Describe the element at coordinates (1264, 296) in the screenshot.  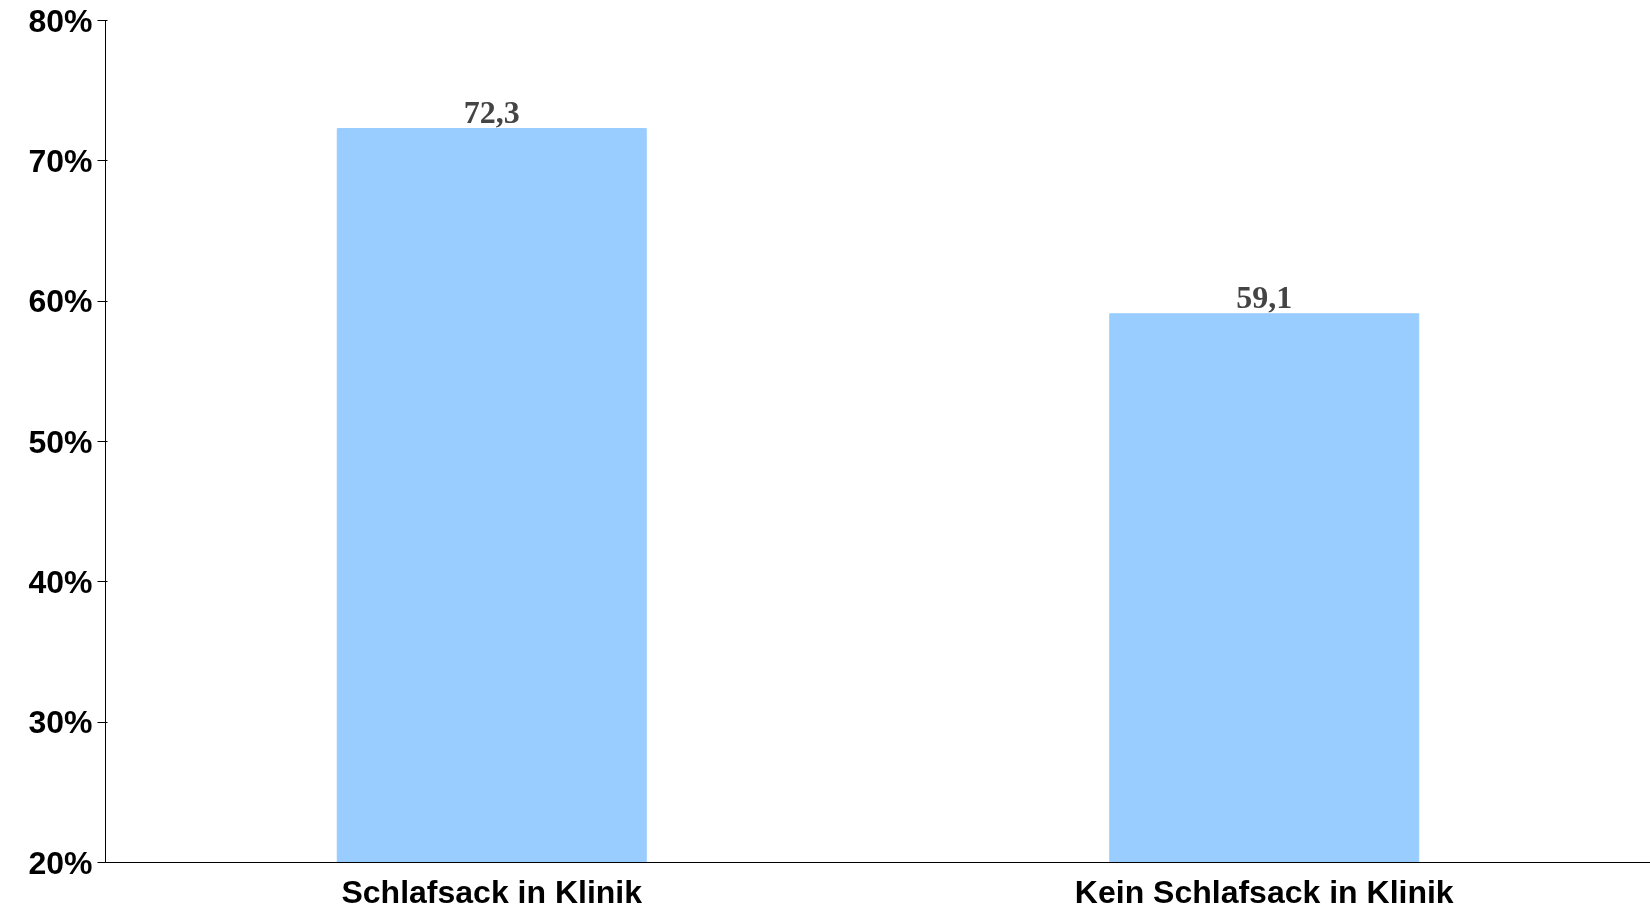
I see `data-label: 59,1` at that location.